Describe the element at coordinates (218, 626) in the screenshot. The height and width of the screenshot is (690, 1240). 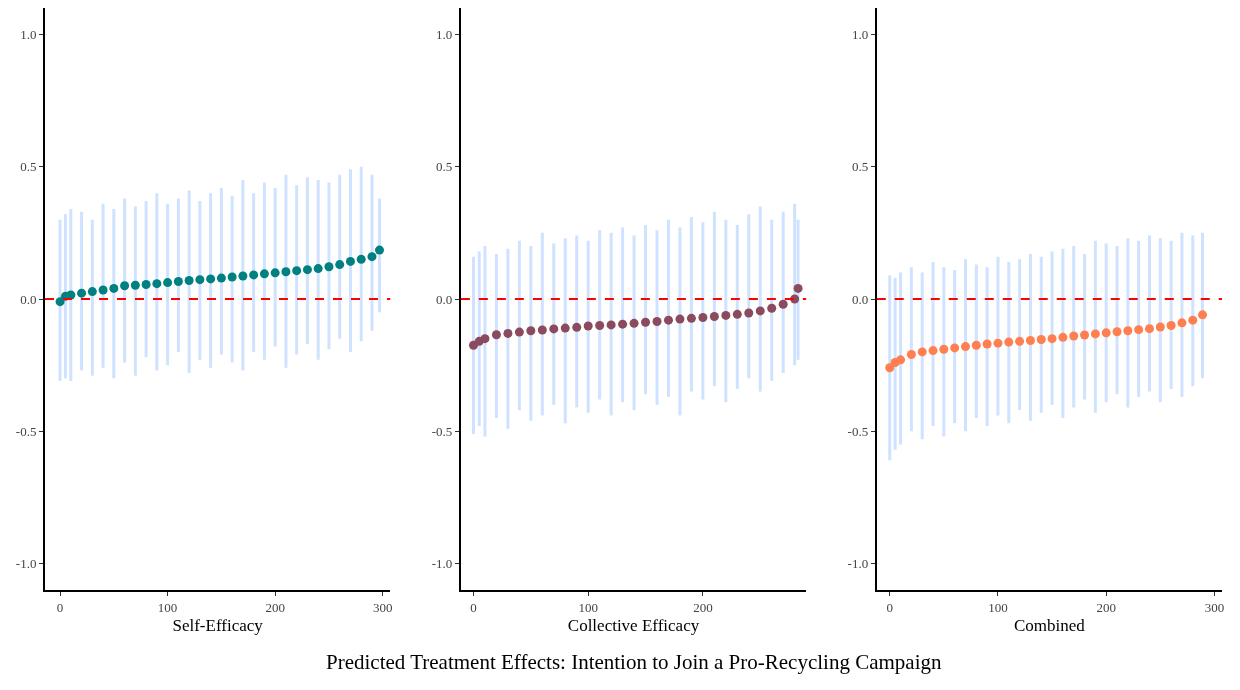
I see `x-axis-title: Self-Efficacy` at that location.